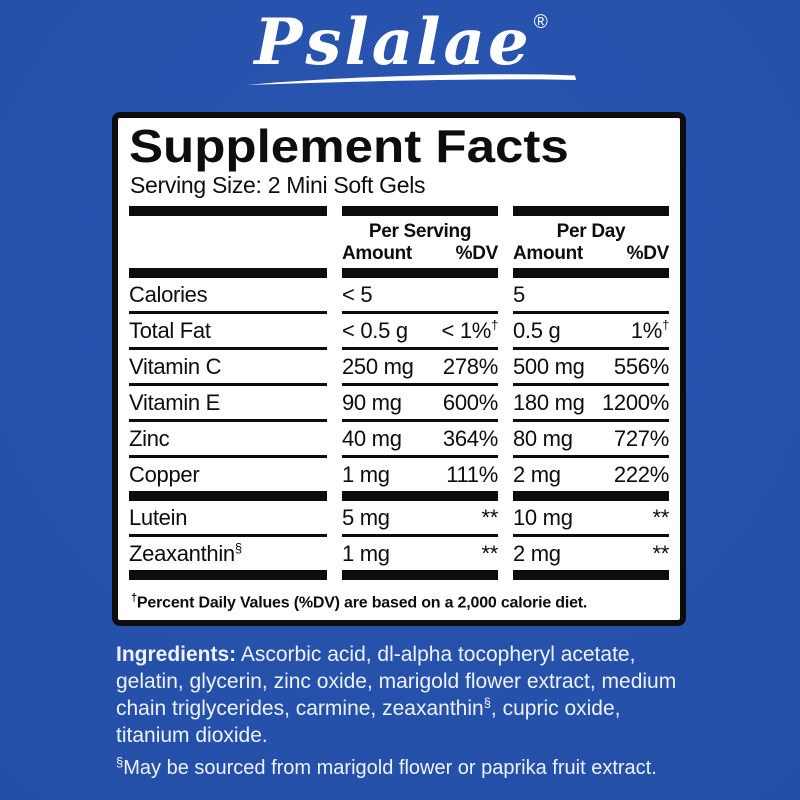 Image resolution: width=800 pixels, height=800 pixels. Describe the element at coordinates (164, 474) in the screenshot. I see `nutrient-name: Copper` at that location.